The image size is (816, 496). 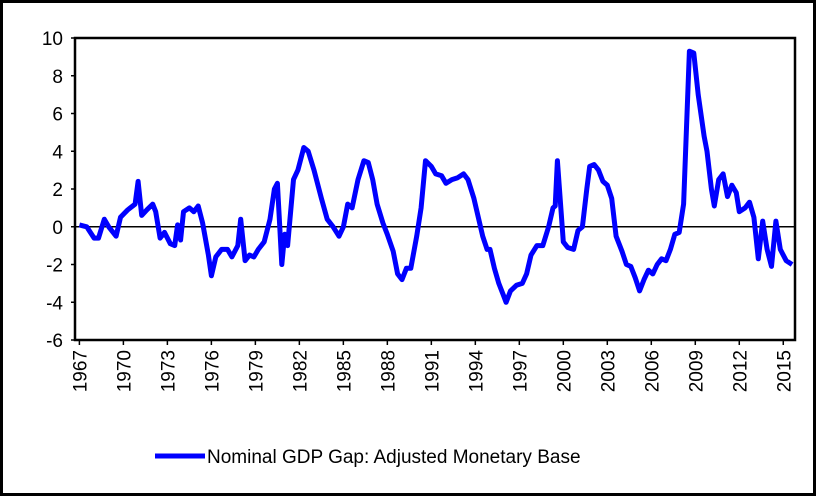 I want to click on x-tick-label: 2012, so click(x=740, y=371).